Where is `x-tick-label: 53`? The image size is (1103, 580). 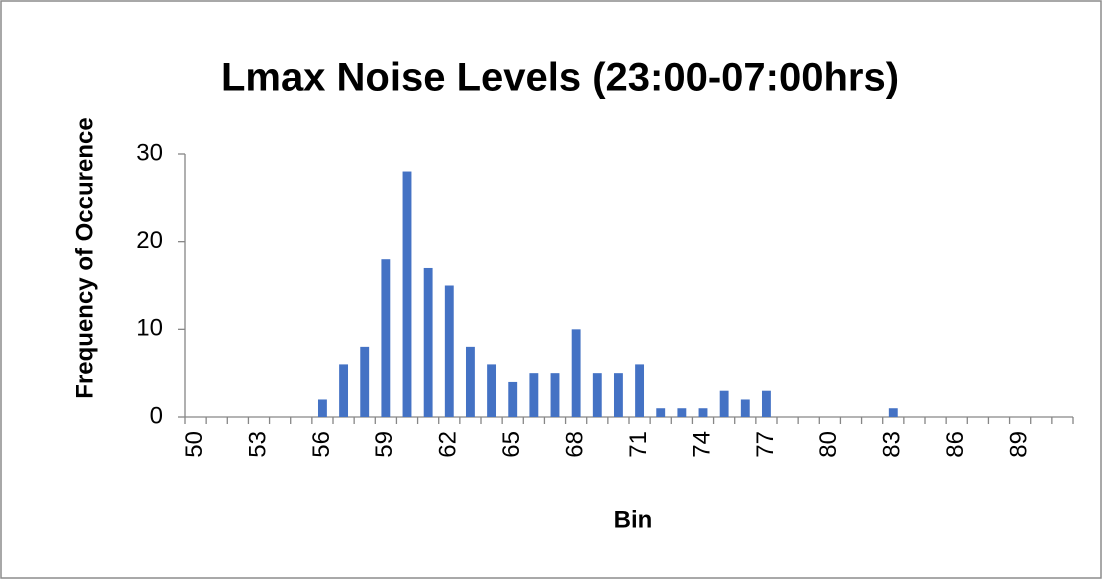
x-tick-label: 53 is located at coordinates (257, 444).